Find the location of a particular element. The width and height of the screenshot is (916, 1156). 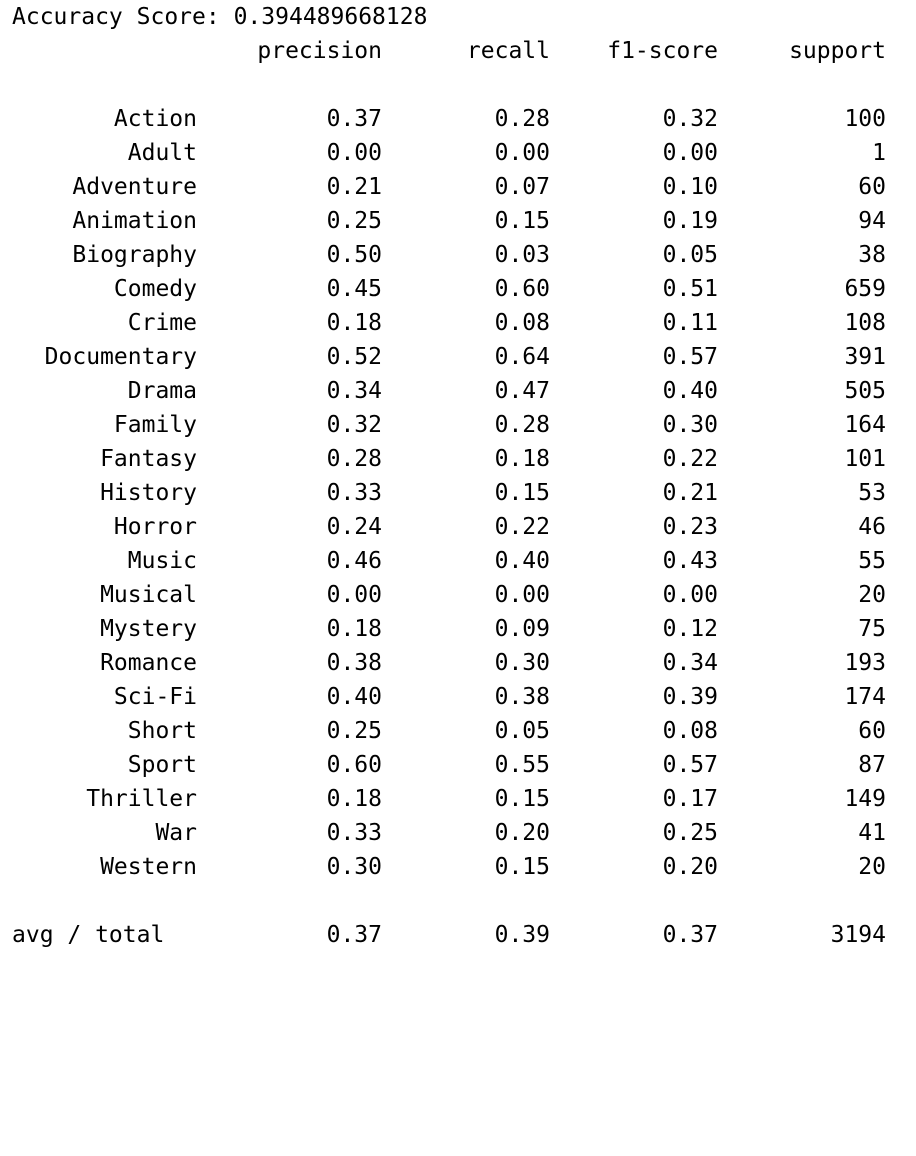

table-row: Action 0.37 0.28 0.32 100 is located at coordinates (452, 119).